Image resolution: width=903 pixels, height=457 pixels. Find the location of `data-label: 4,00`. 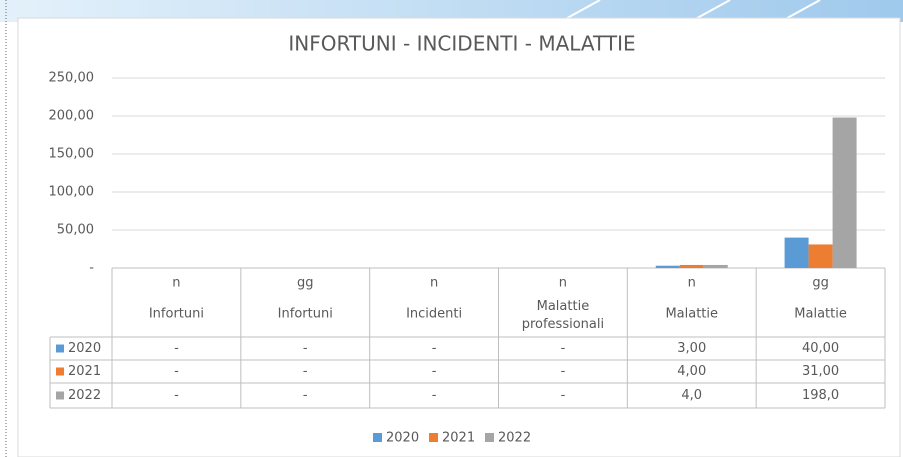

data-label: 4,00 is located at coordinates (691, 371).